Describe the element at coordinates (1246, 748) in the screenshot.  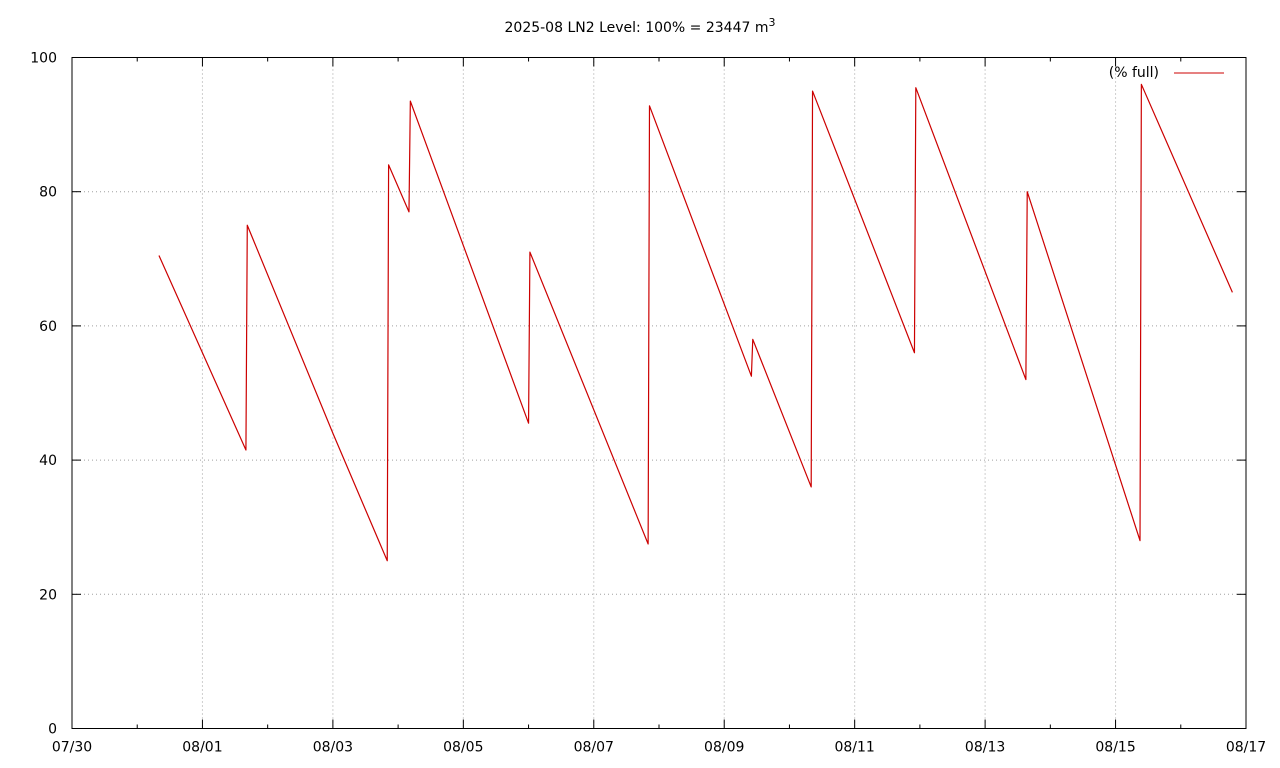
I see `x-tick-label: 08/17` at that location.